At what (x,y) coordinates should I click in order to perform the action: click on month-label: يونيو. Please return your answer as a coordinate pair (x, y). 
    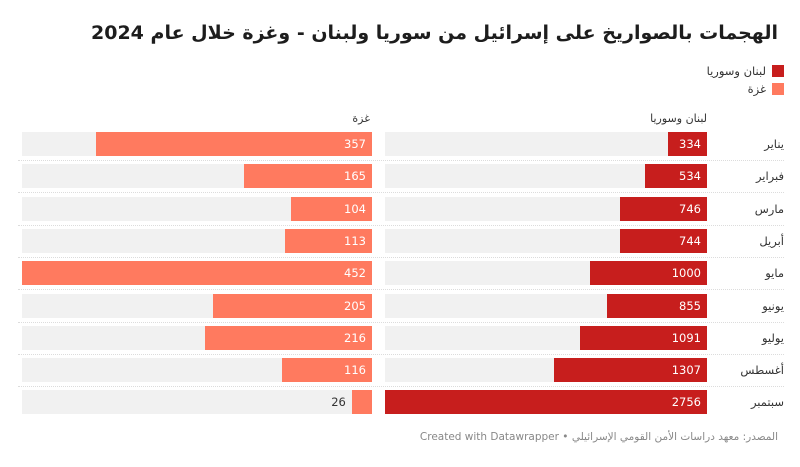
    Looking at the image, I should click on (773, 306).